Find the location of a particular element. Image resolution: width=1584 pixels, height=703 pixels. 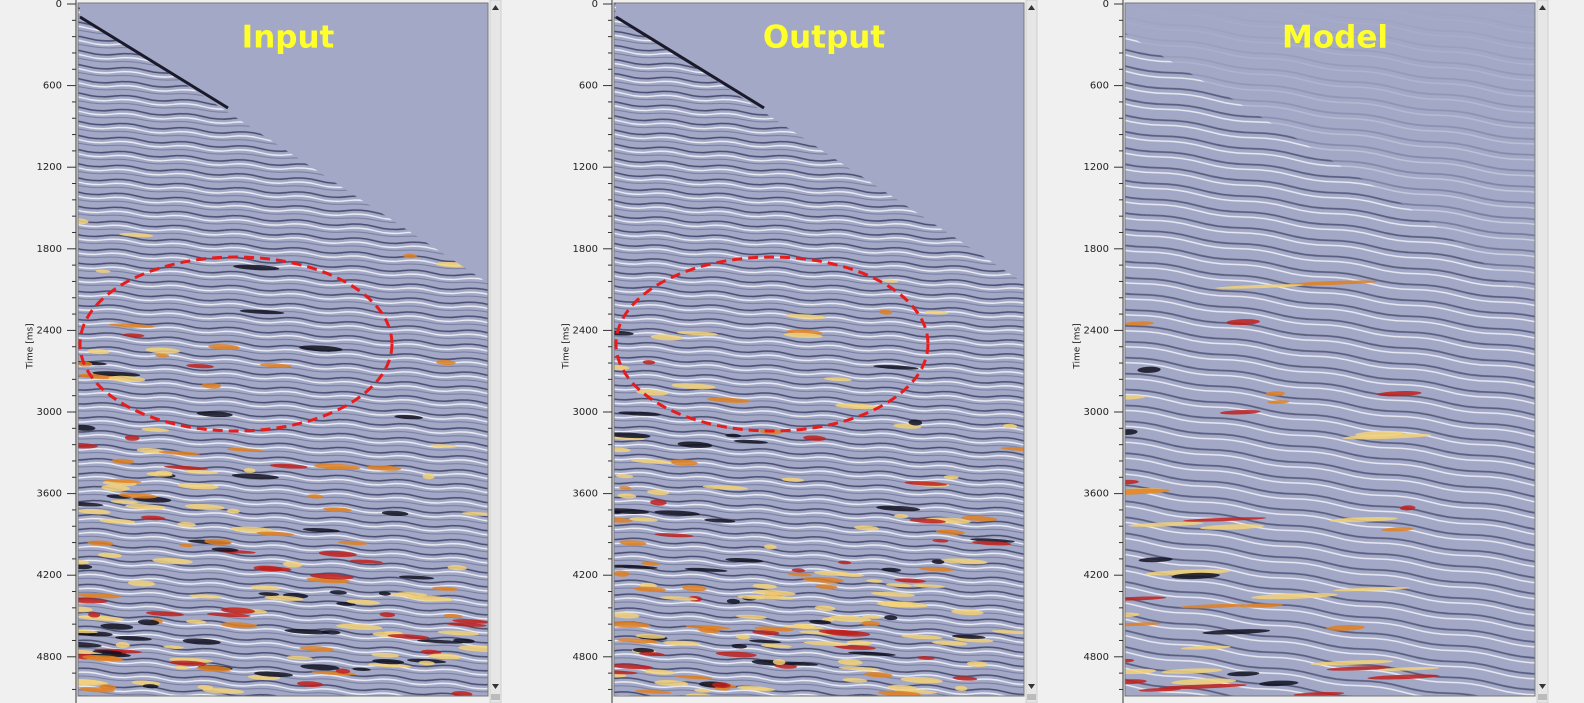

tick-label: 1800 is located at coordinates (1096, 249).